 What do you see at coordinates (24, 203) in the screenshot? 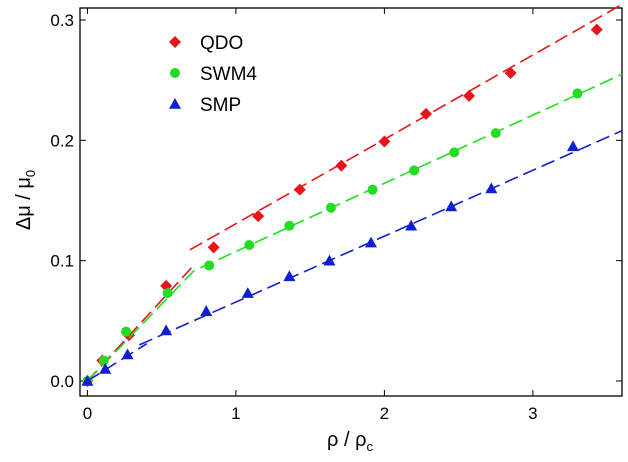
I see `y-label-main: Δμ / μ` at bounding box center [24, 203].